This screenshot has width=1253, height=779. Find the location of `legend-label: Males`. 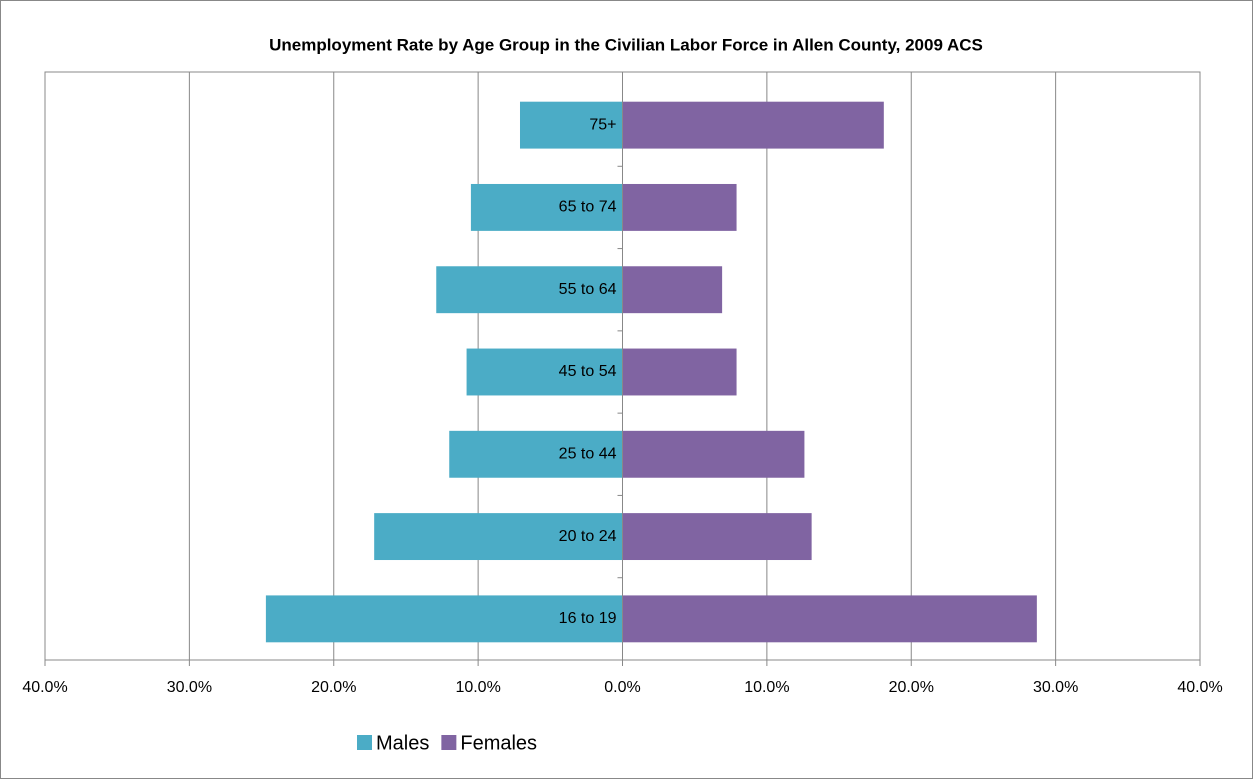

legend-label: Males is located at coordinates (402, 743).